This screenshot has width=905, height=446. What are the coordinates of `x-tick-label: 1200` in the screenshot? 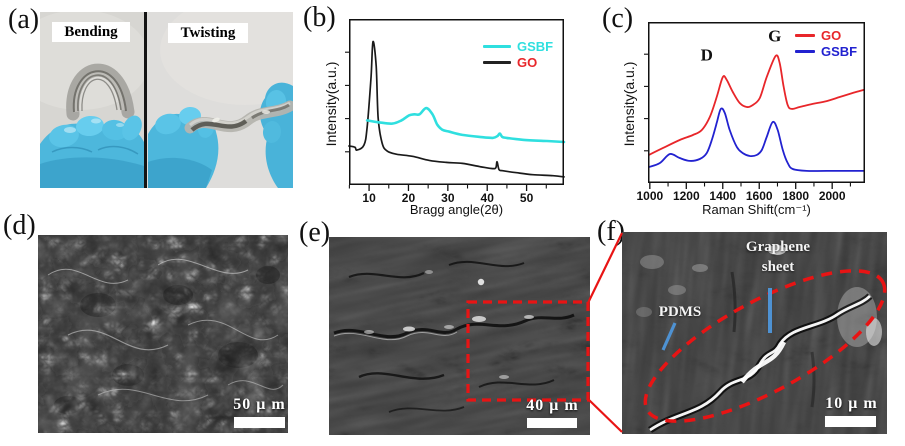 It's located at (686, 196).